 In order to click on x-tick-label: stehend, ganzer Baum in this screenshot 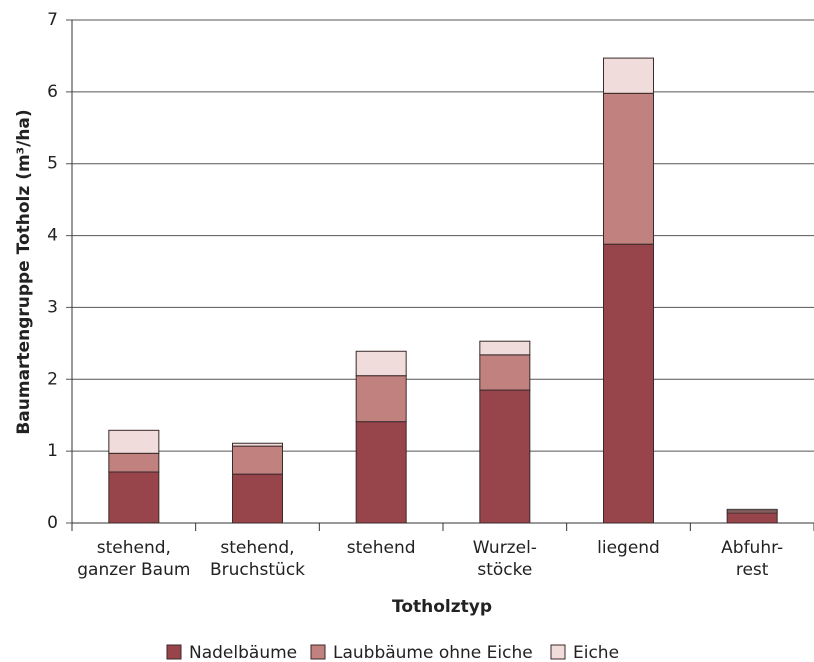, I will do `click(134, 559)`.